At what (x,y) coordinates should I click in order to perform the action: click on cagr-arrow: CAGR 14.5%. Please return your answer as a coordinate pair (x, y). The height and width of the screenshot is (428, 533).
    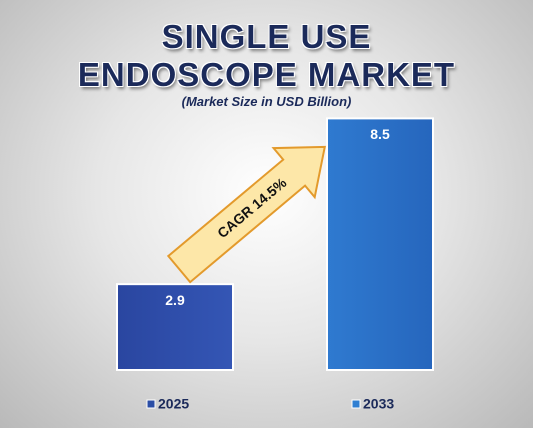
    Looking at the image, I should click on (246, 214).